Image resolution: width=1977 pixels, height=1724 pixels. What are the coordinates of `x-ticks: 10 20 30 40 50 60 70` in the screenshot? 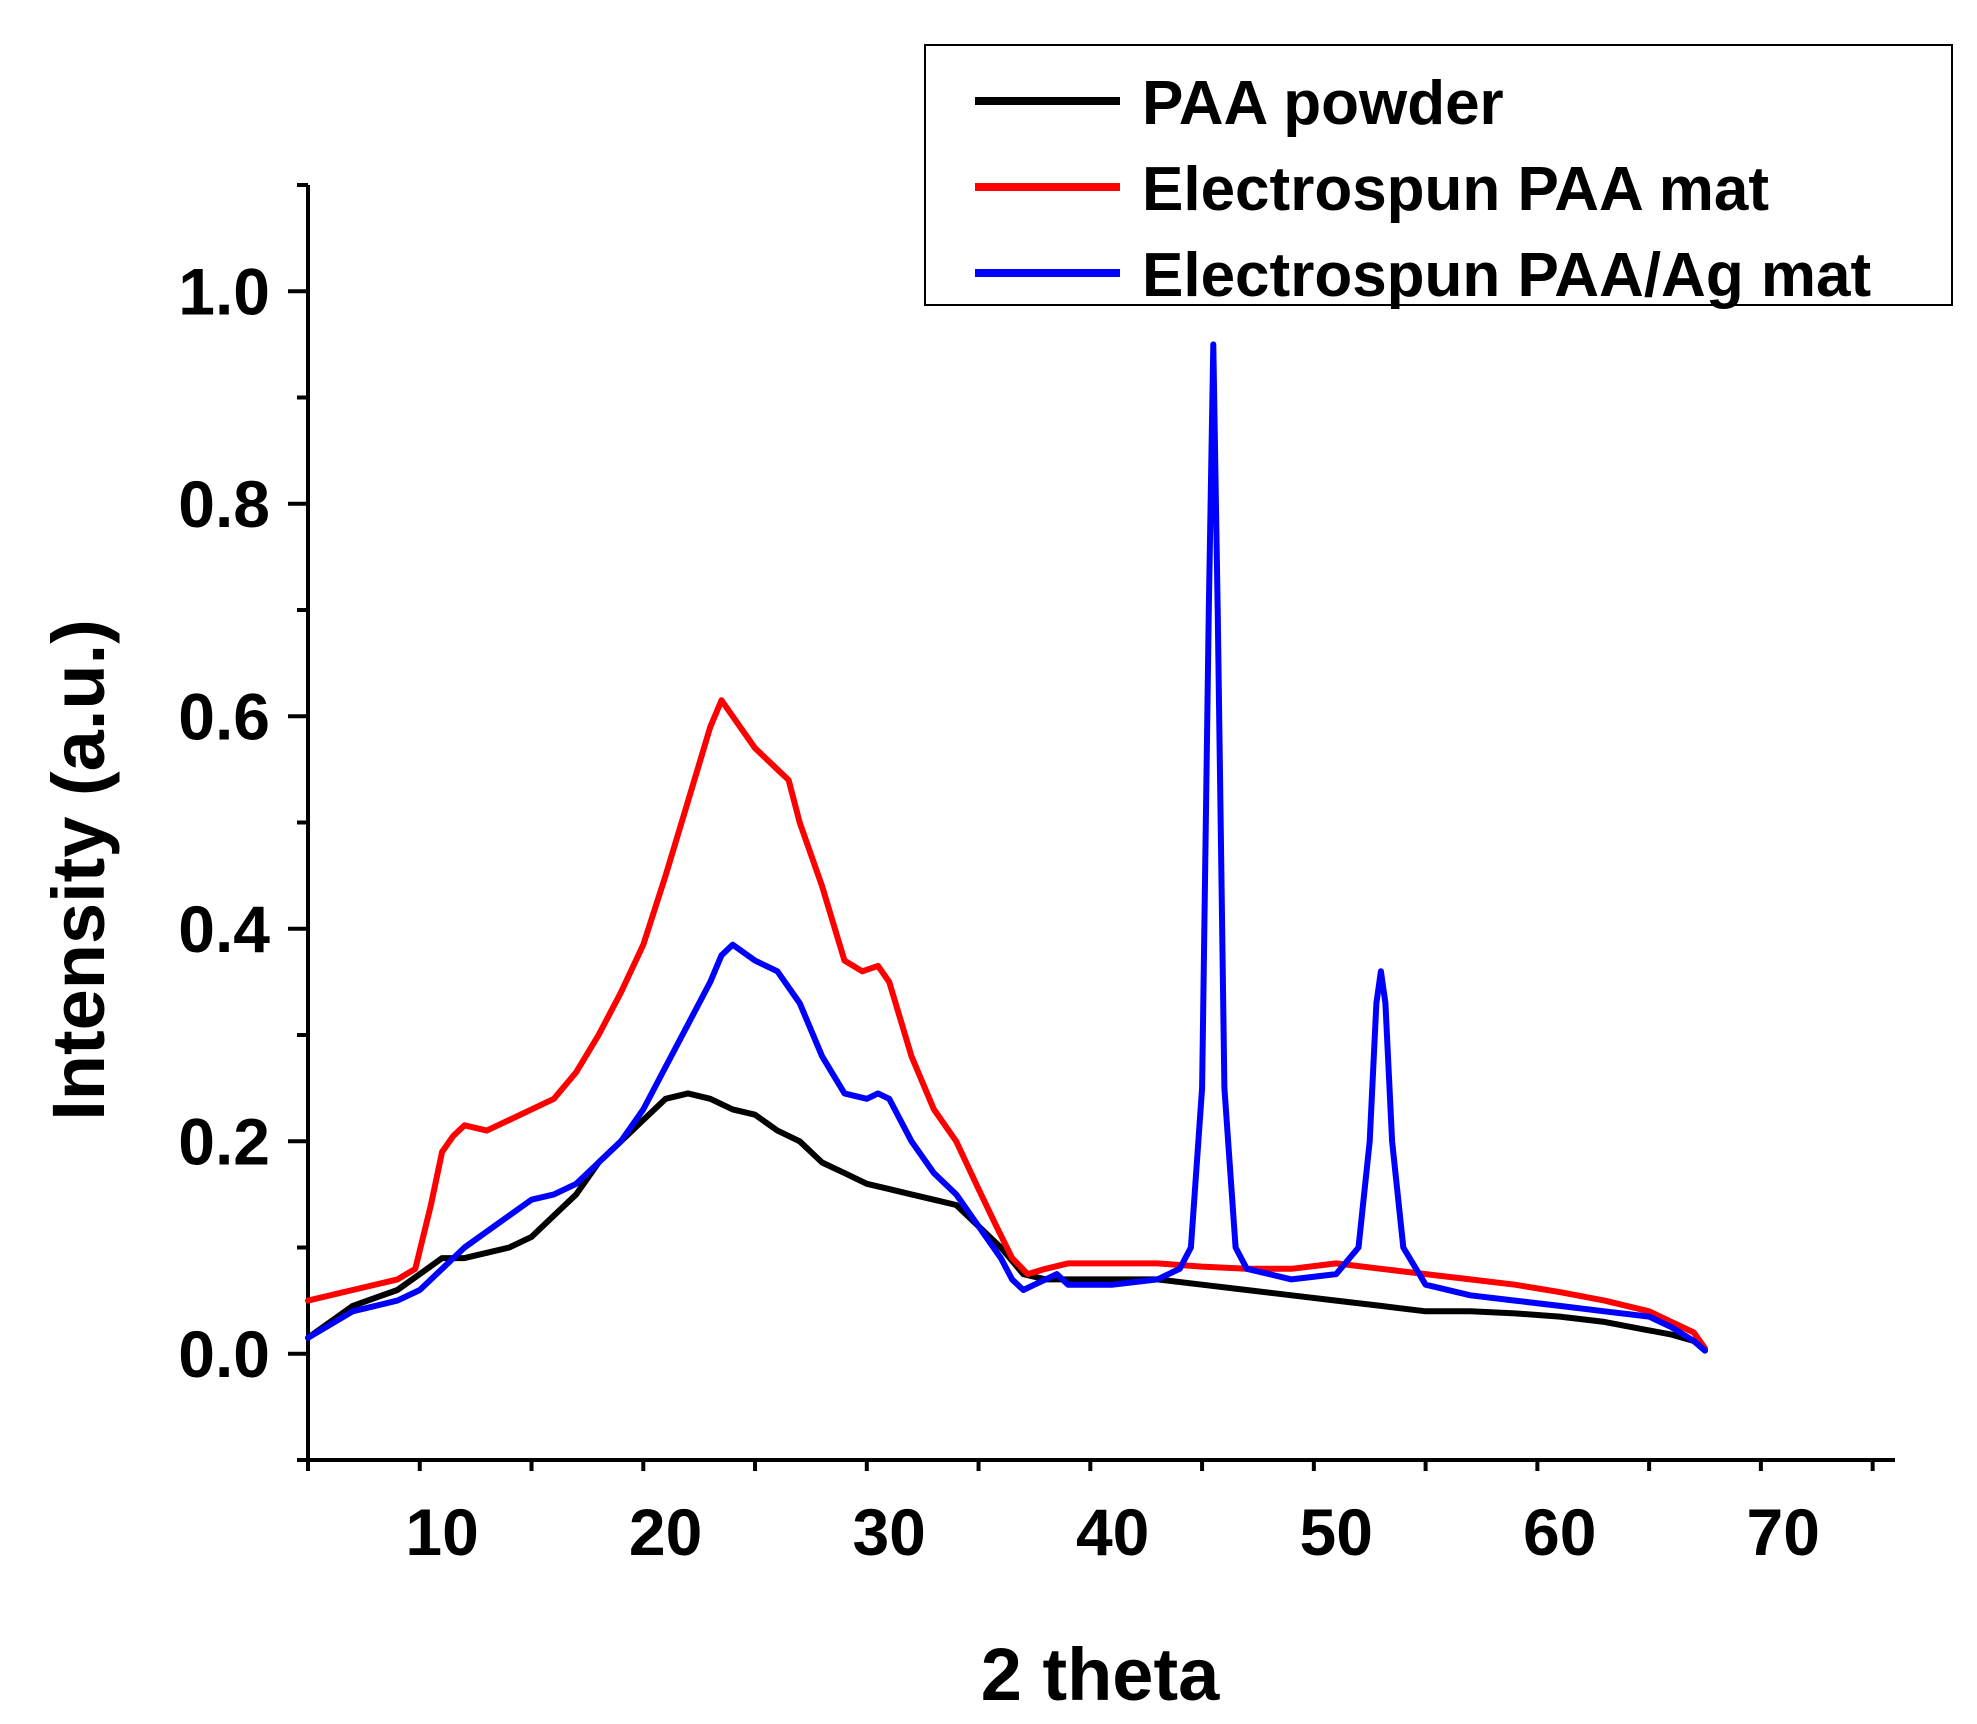 It's located at (1090, 1514).